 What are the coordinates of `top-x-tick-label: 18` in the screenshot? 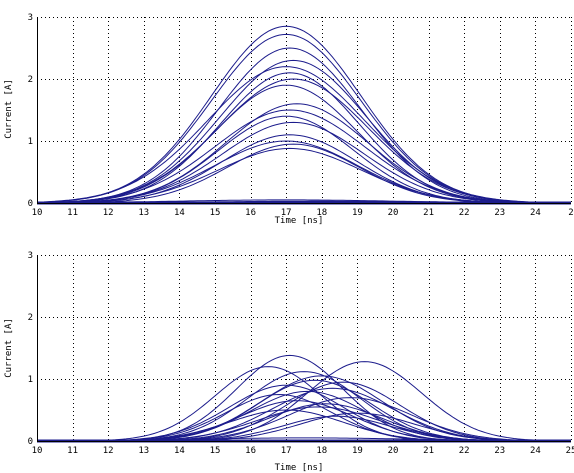 It's located at (321, 213).